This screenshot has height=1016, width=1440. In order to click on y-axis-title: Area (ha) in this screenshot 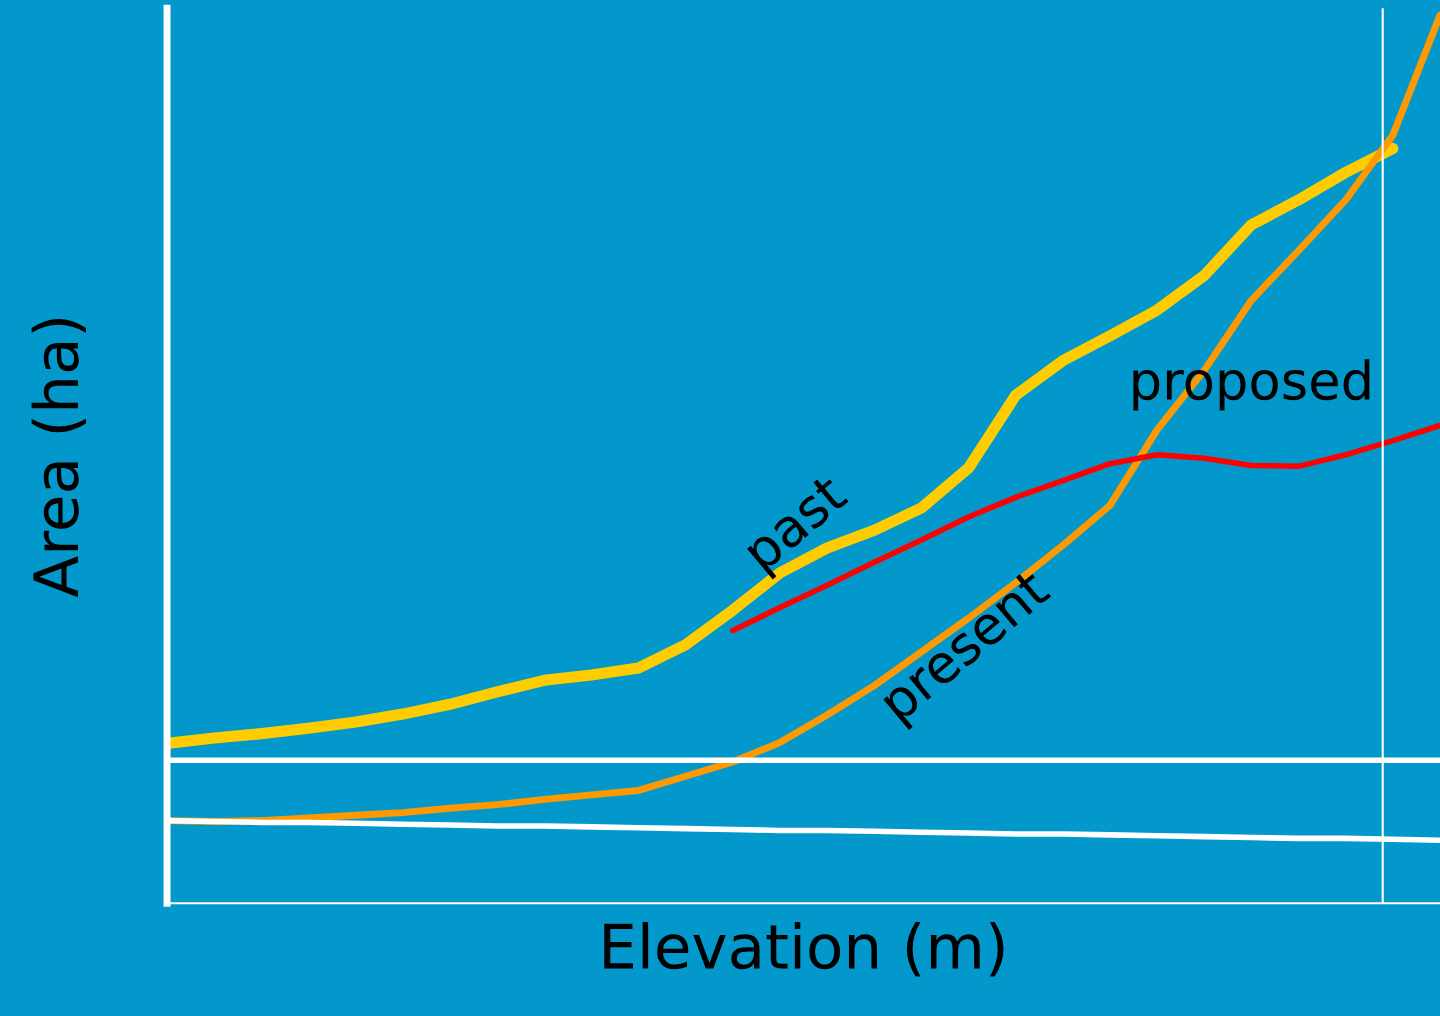, I will do `click(58, 458)`.